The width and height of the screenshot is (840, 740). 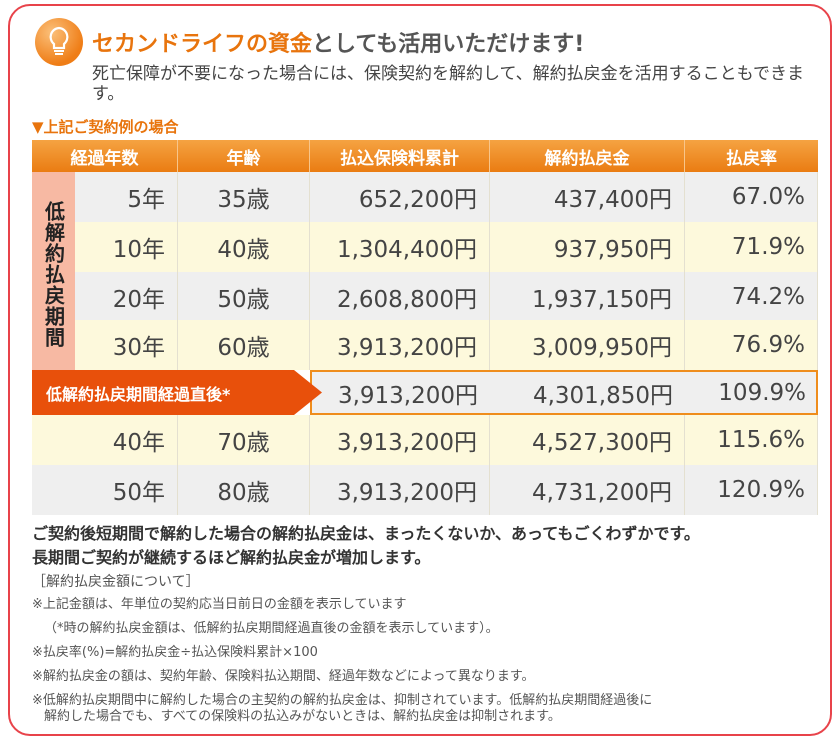 I want to click on cell-rate: 109.9%, so click(x=762, y=392).